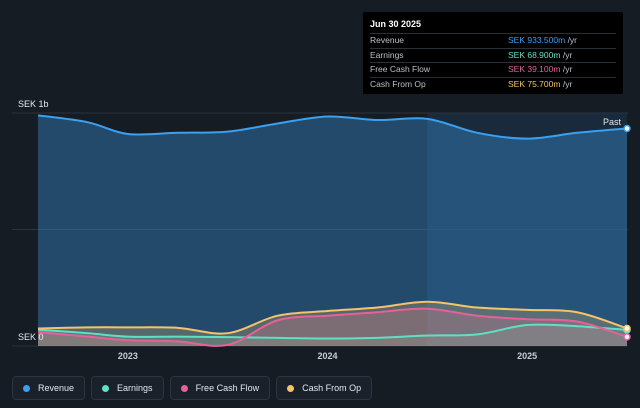 The width and height of the screenshot is (640, 408). What do you see at coordinates (493, 26) in the screenshot?
I see `tooltip-title: Jun 30 2025` at bounding box center [493, 26].